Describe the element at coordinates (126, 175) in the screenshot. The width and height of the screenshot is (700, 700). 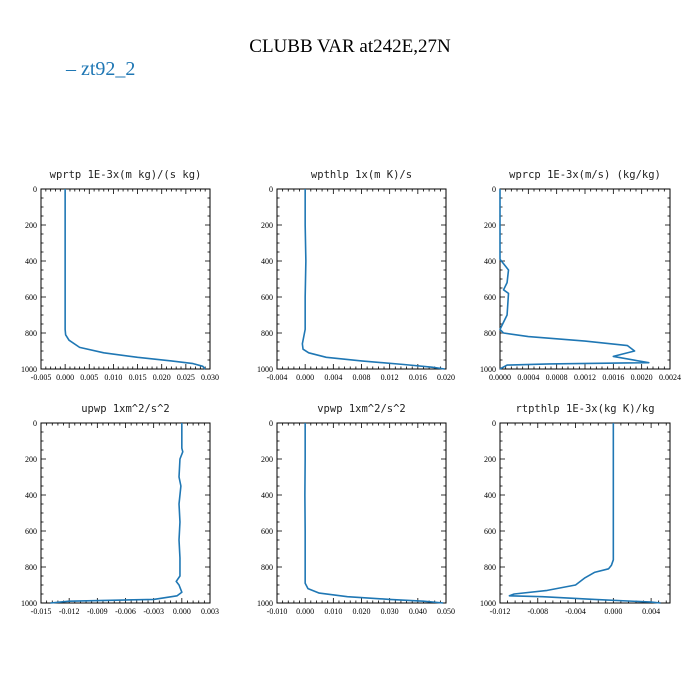
I see `panel-title: wprtp 1E-3x(m kg)/(s kg)` at that location.